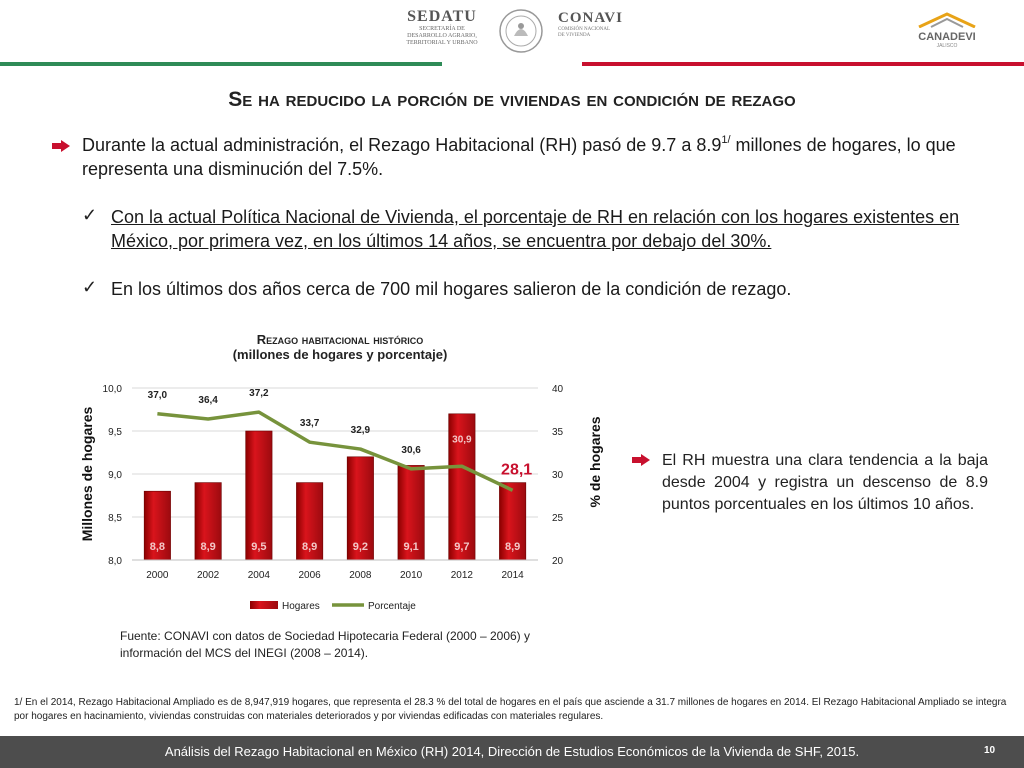 Image resolution: width=1024 pixels, height=768 pixels. I want to click on page-number: 10, so click(990, 750).